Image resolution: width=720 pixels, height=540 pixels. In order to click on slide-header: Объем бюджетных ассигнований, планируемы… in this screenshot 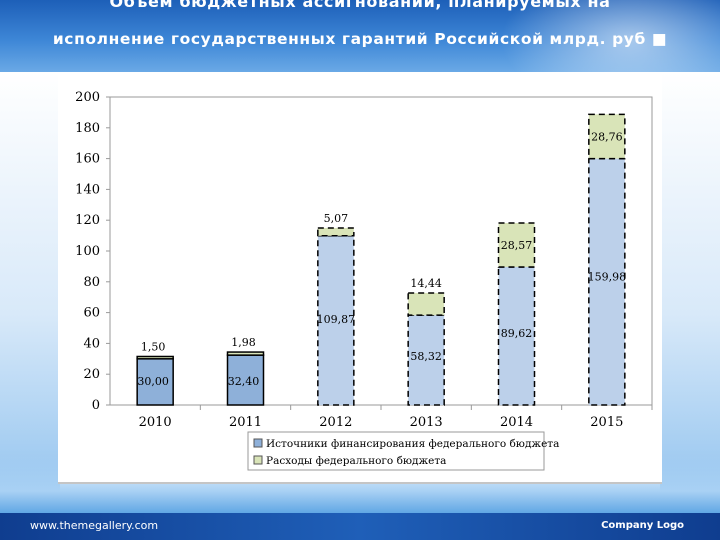, I will do `click(360, 36)`.